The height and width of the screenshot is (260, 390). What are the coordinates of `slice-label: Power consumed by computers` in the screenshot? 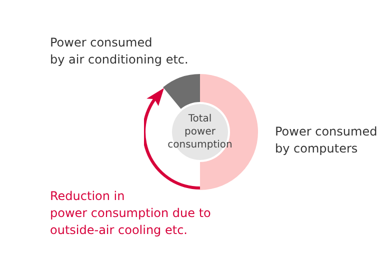 It's located at (326, 140).